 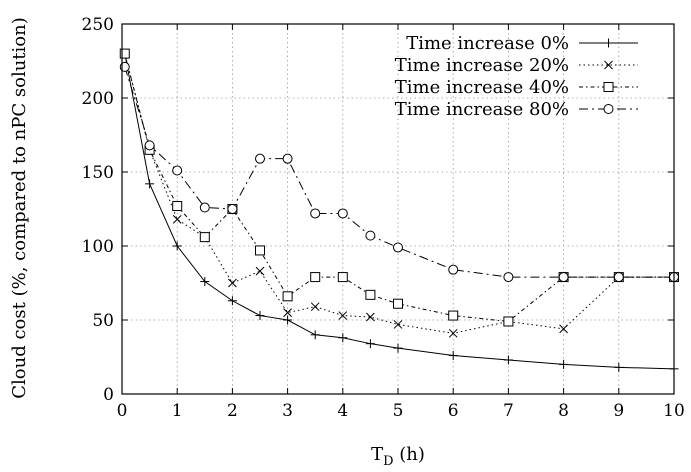 I want to click on y-tick-label: 50, so click(x=103, y=321).